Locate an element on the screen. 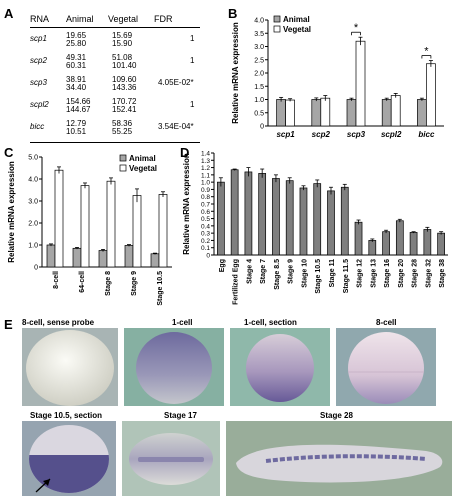  x-tick-label: scpl2 is located at coordinates (391, 134).